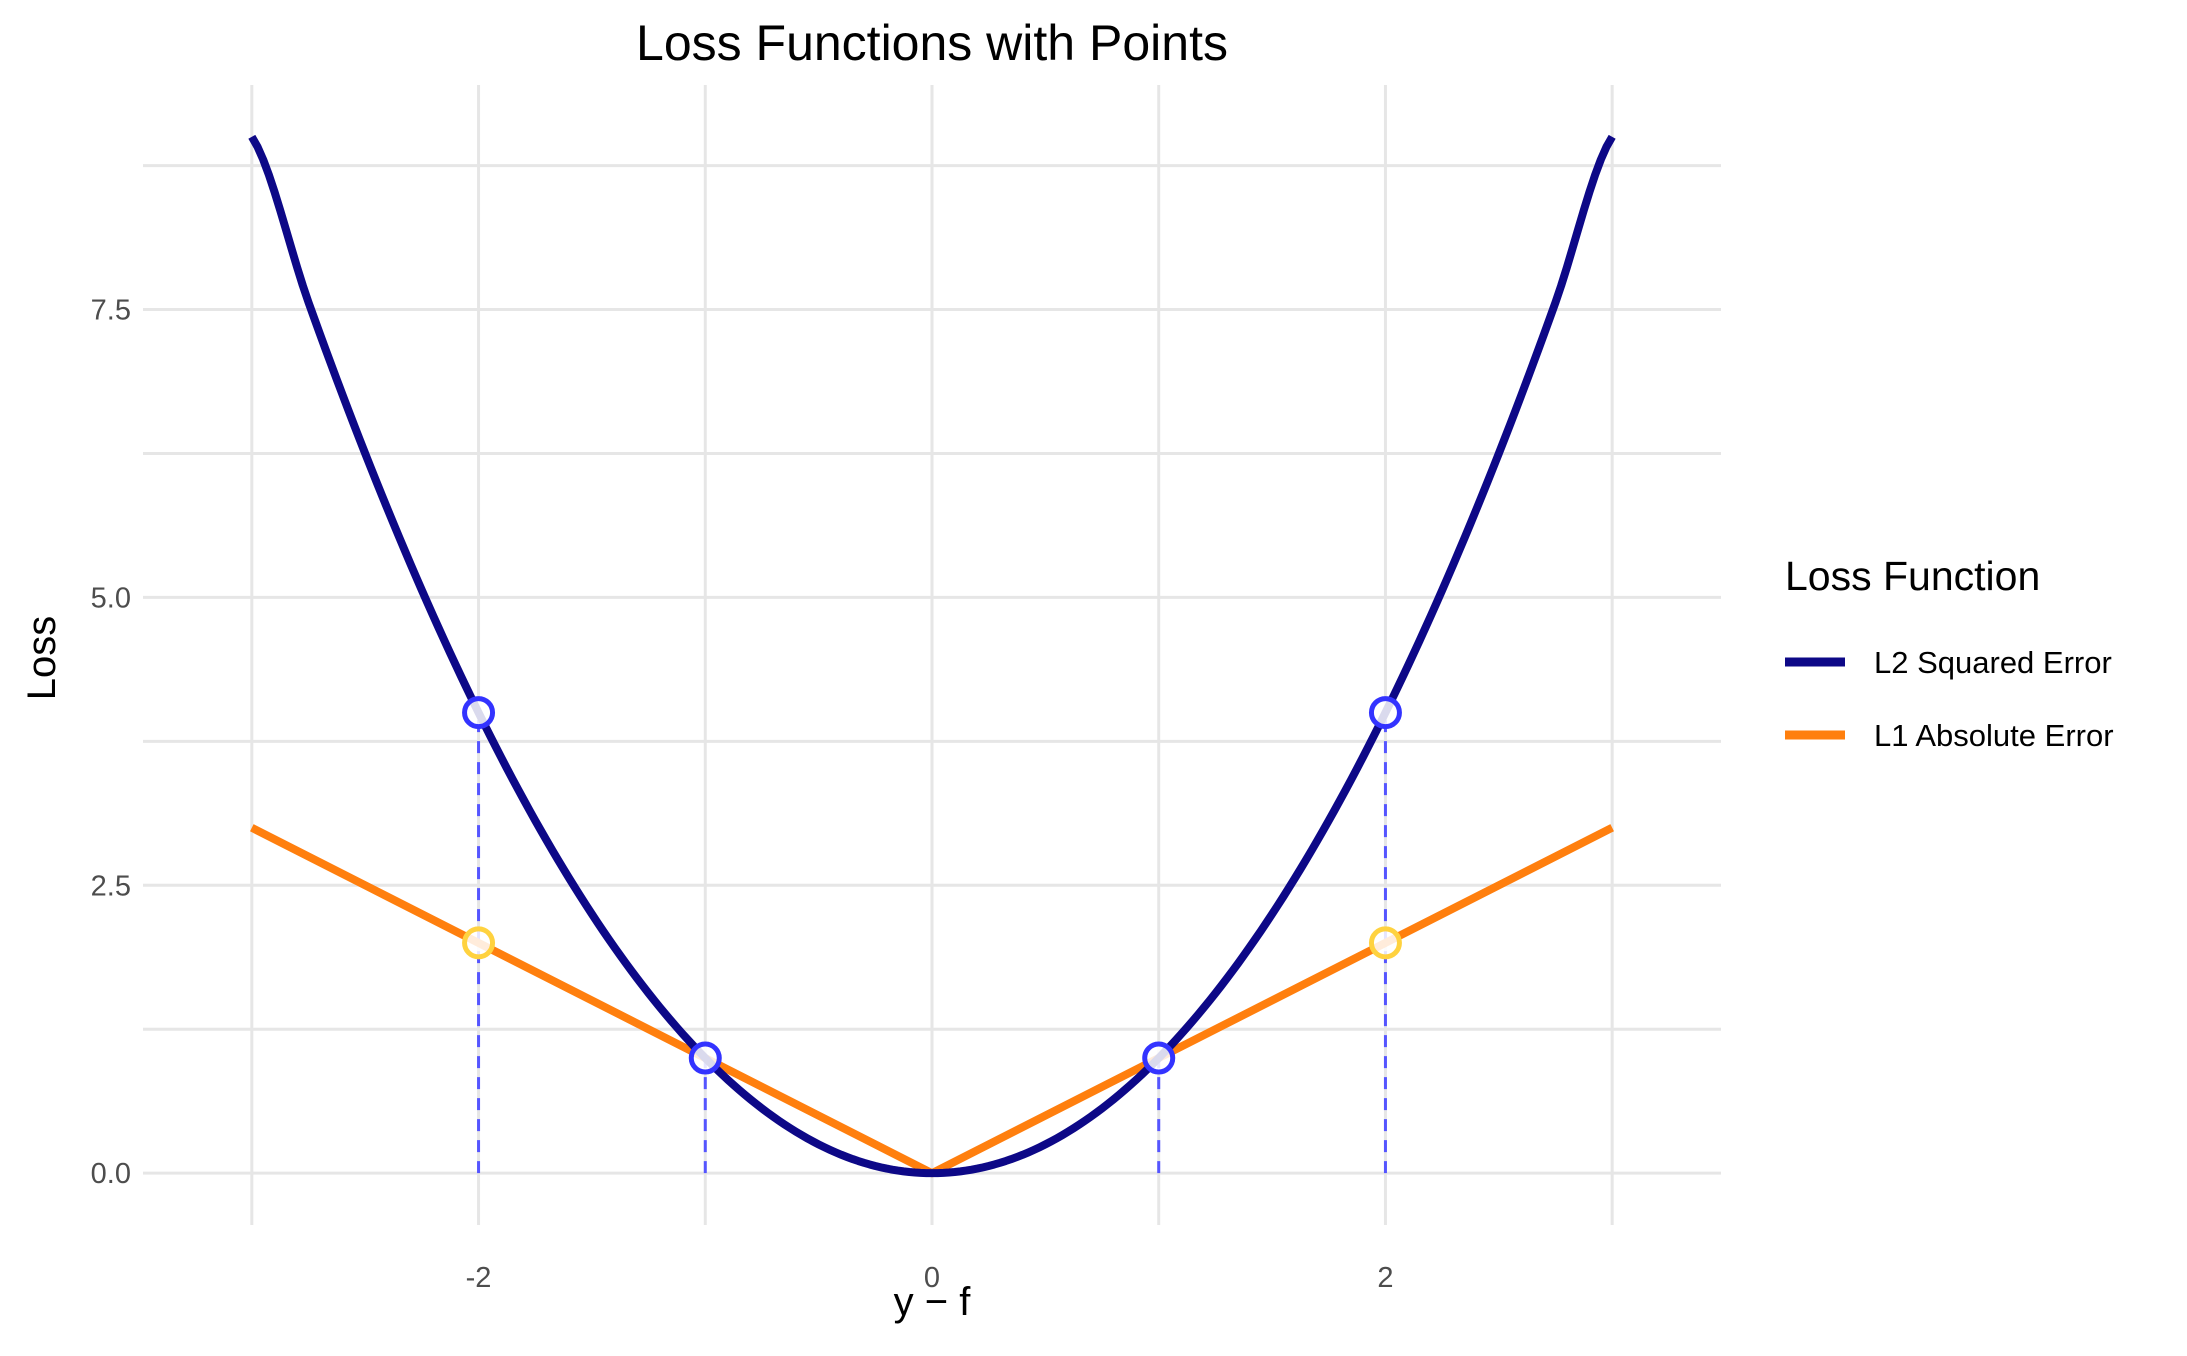 The image size is (2187, 1356). I want to click on y-tick-label: 2.5, so click(111, 886).